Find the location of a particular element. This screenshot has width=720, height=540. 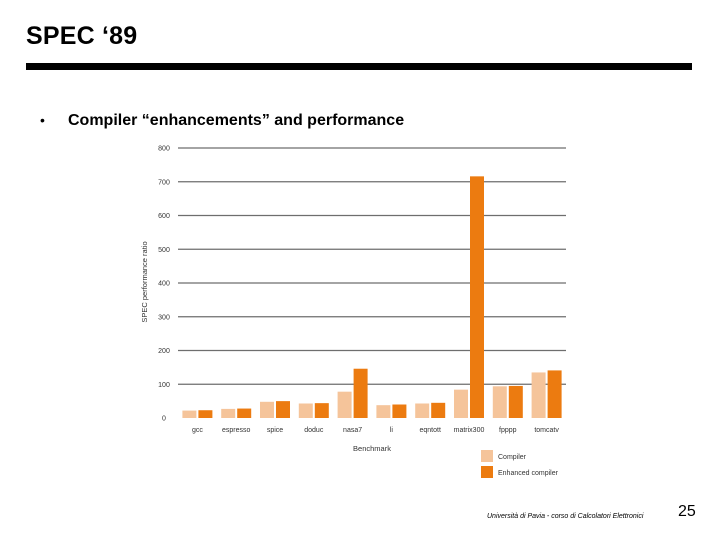

slide-title: SPEC ‘89 is located at coordinates (82, 36).